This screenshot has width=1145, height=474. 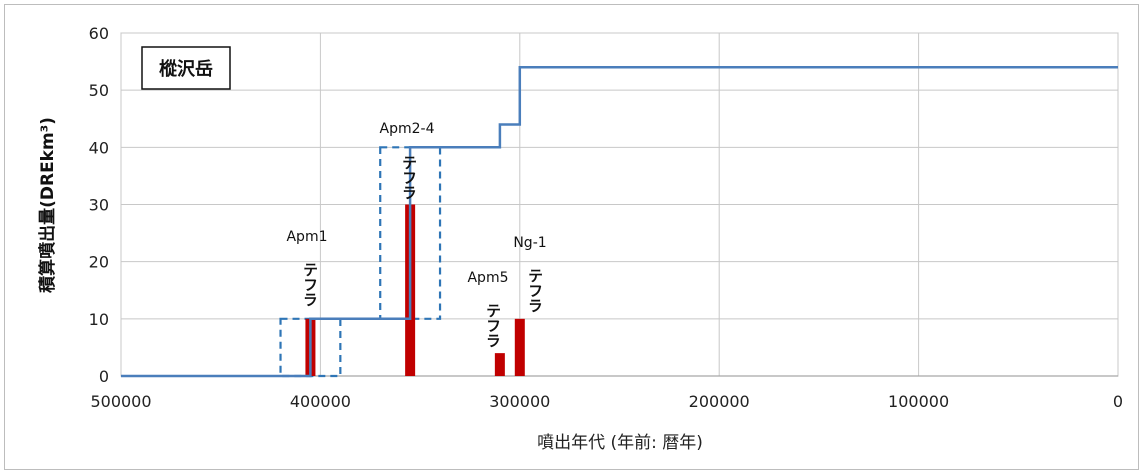 What do you see at coordinates (1118, 401) in the screenshot?
I see `x-tick-label: 0` at bounding box center [1118, 401].